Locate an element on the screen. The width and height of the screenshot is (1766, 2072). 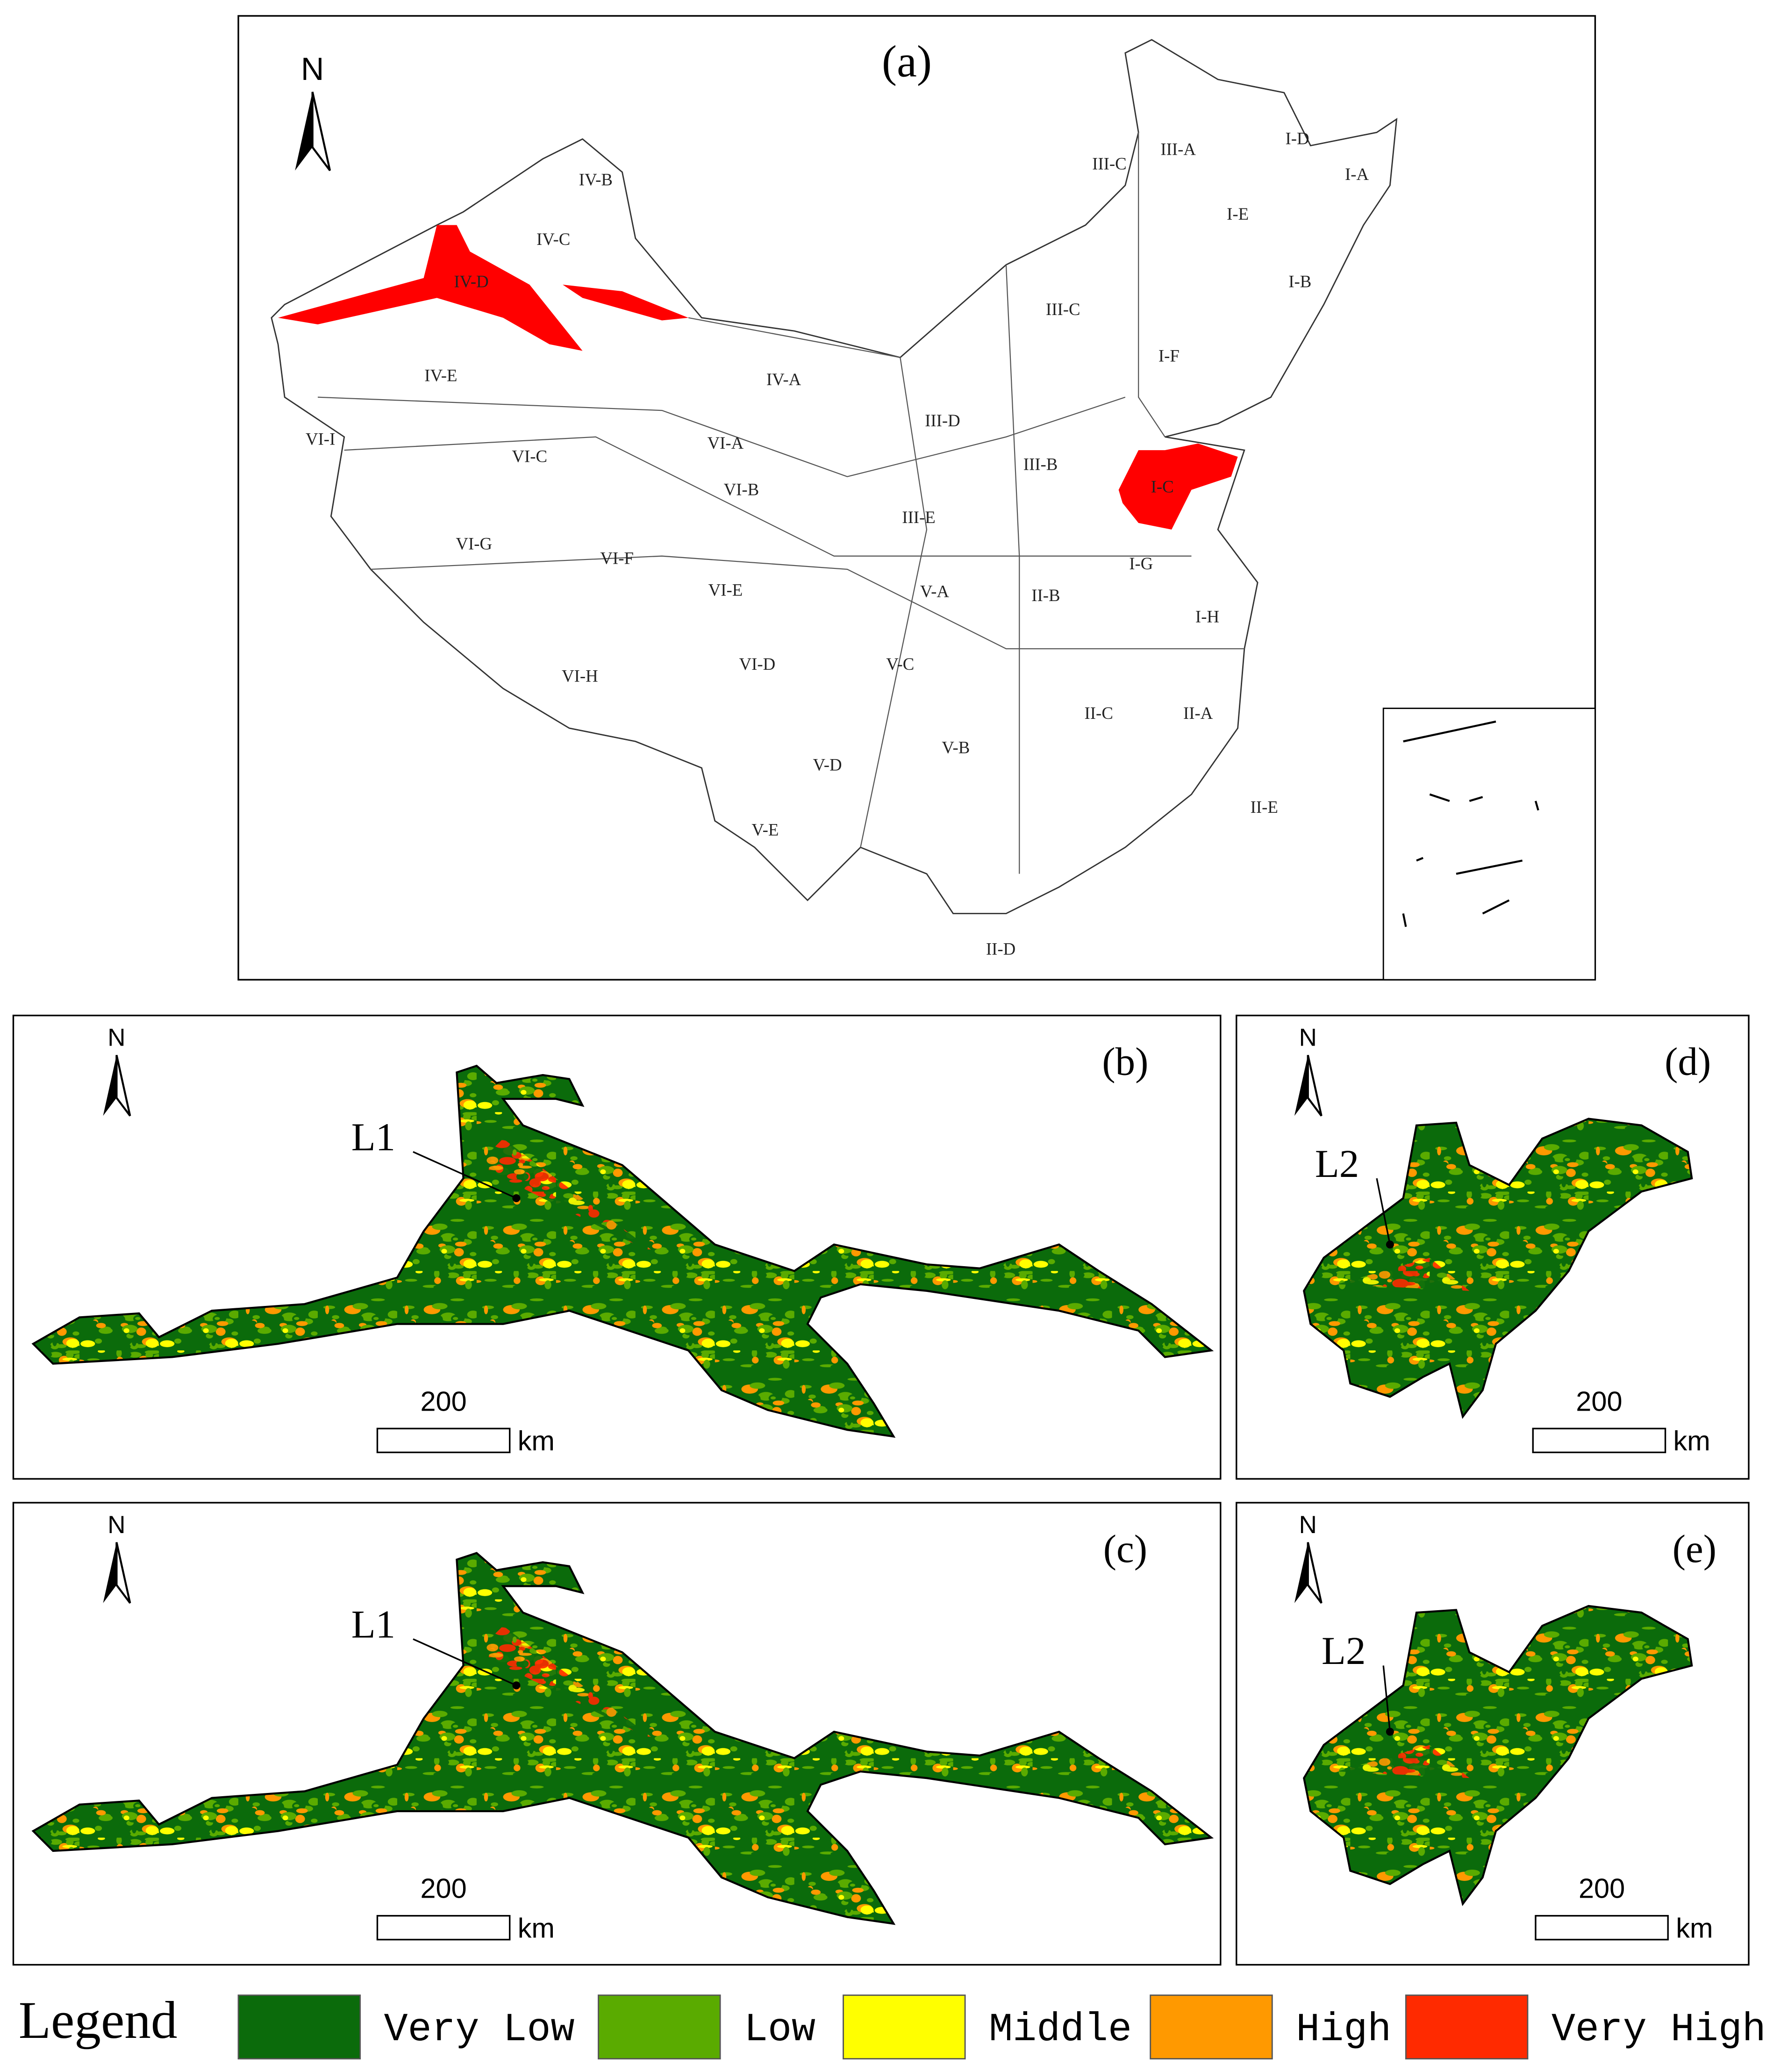
region-label: VI-F is located at coordinates (617, 558).